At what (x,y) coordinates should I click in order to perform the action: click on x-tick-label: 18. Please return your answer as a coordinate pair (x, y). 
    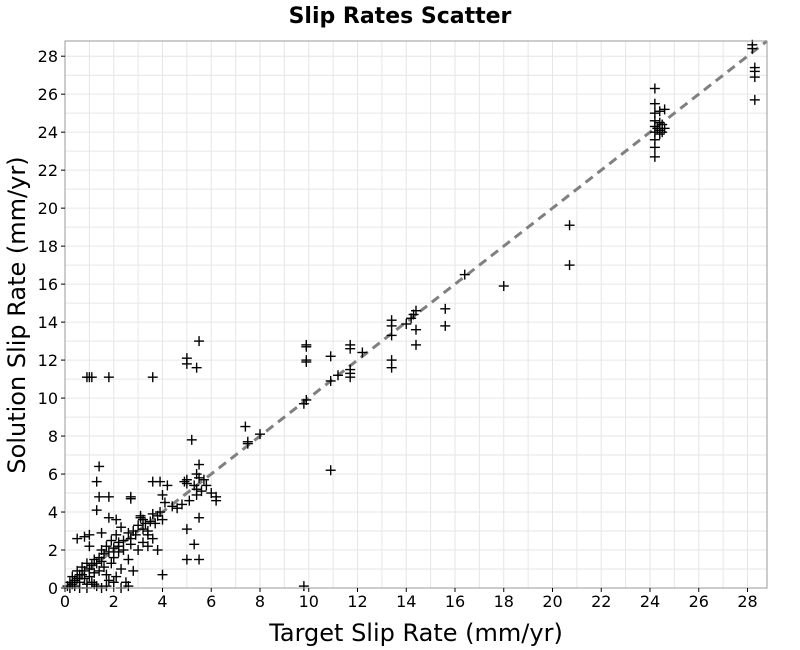
    Looking at the image, I should click on (504, 601).